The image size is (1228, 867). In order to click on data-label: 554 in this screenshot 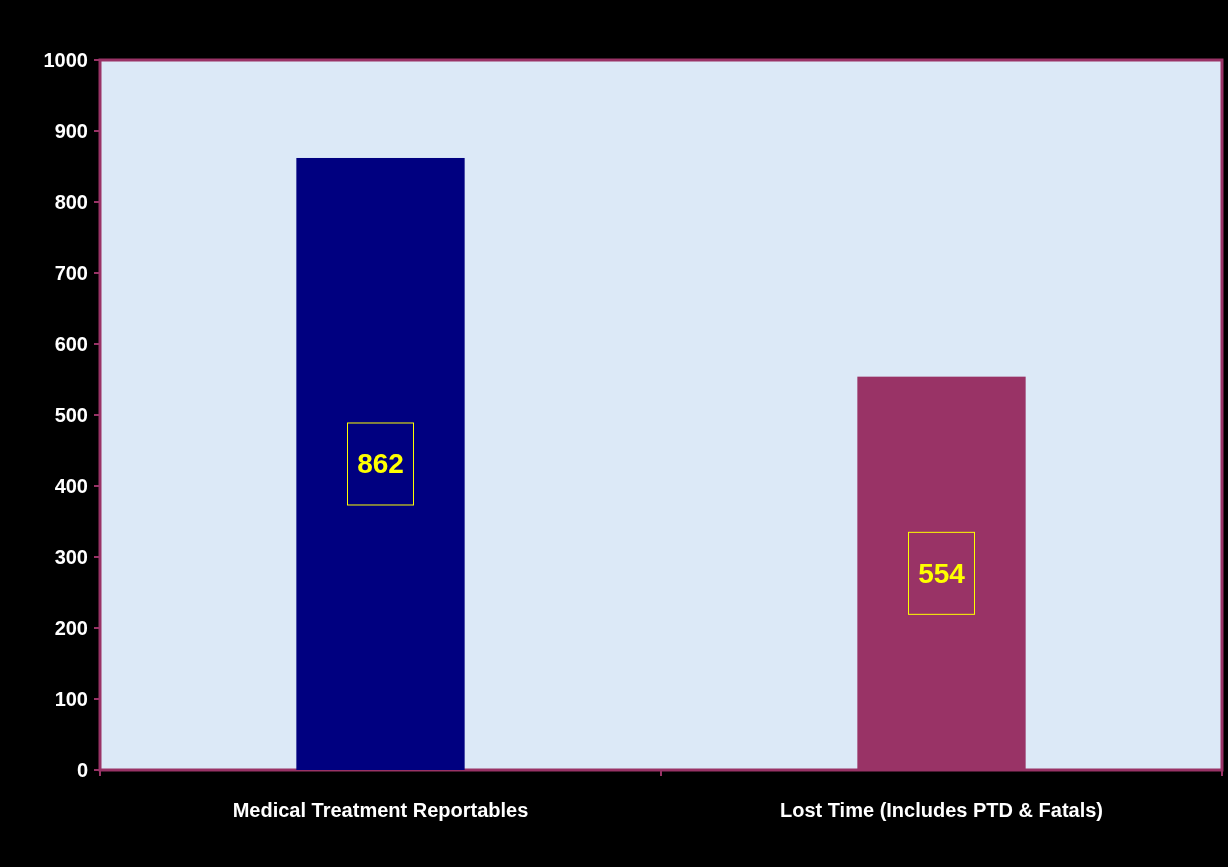, I will do `click(942, 573)`.